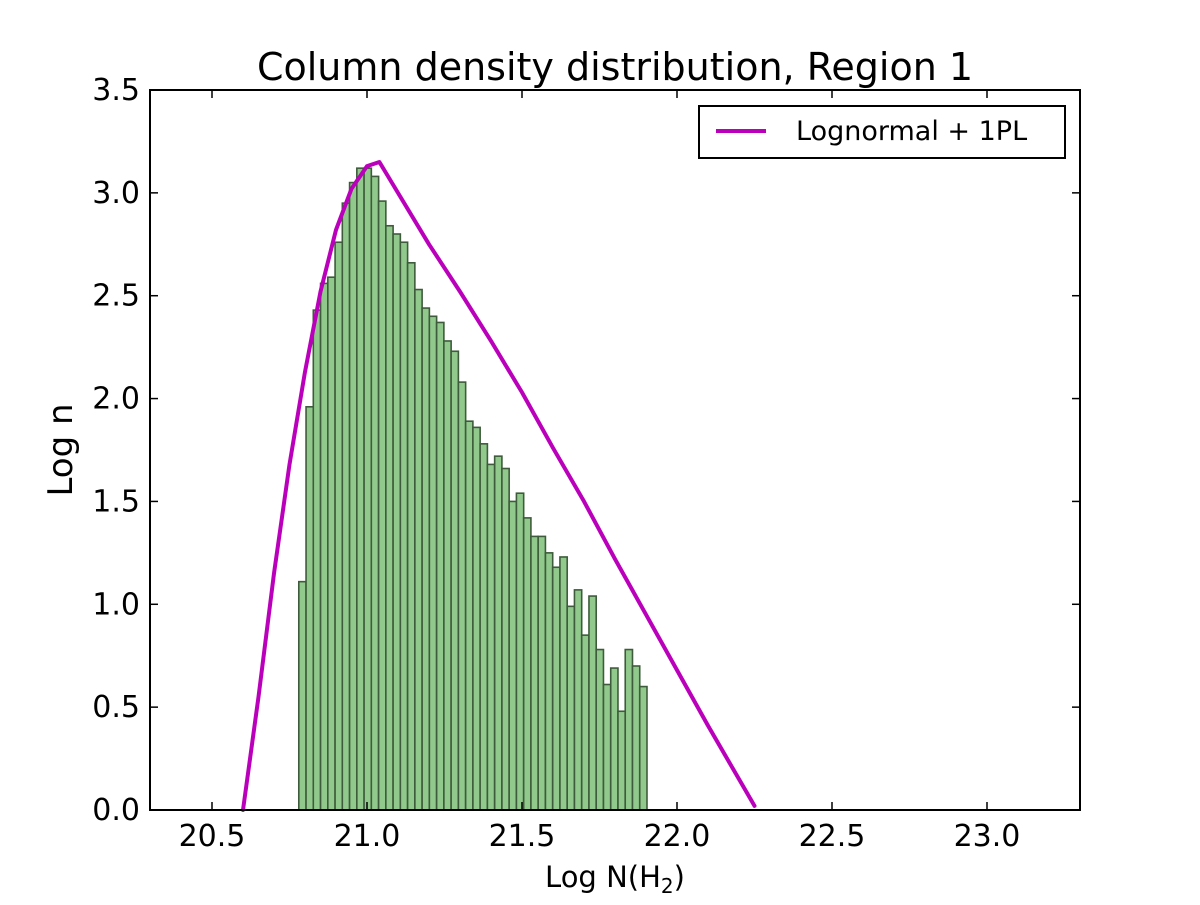 The width and height of the screenshot is (1200, 905). I want to click on x-tick-label: 23.0, so click(987, 836).